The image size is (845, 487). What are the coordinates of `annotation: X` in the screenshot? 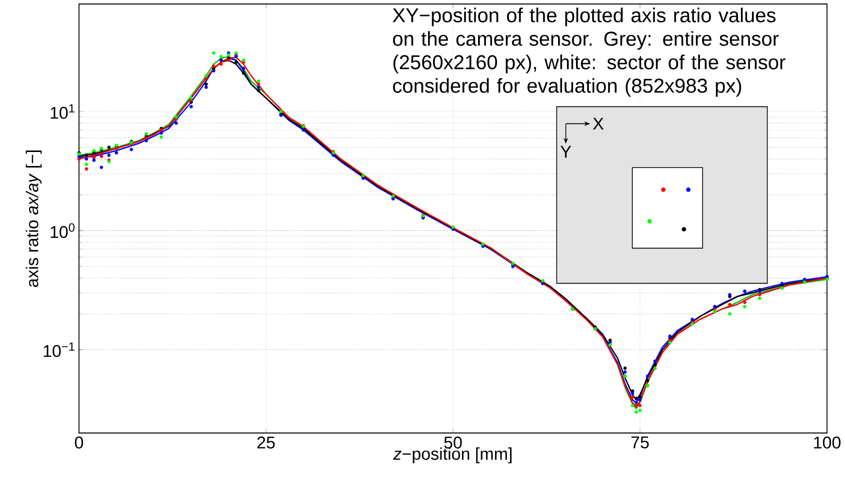 It's located at (598, 124).